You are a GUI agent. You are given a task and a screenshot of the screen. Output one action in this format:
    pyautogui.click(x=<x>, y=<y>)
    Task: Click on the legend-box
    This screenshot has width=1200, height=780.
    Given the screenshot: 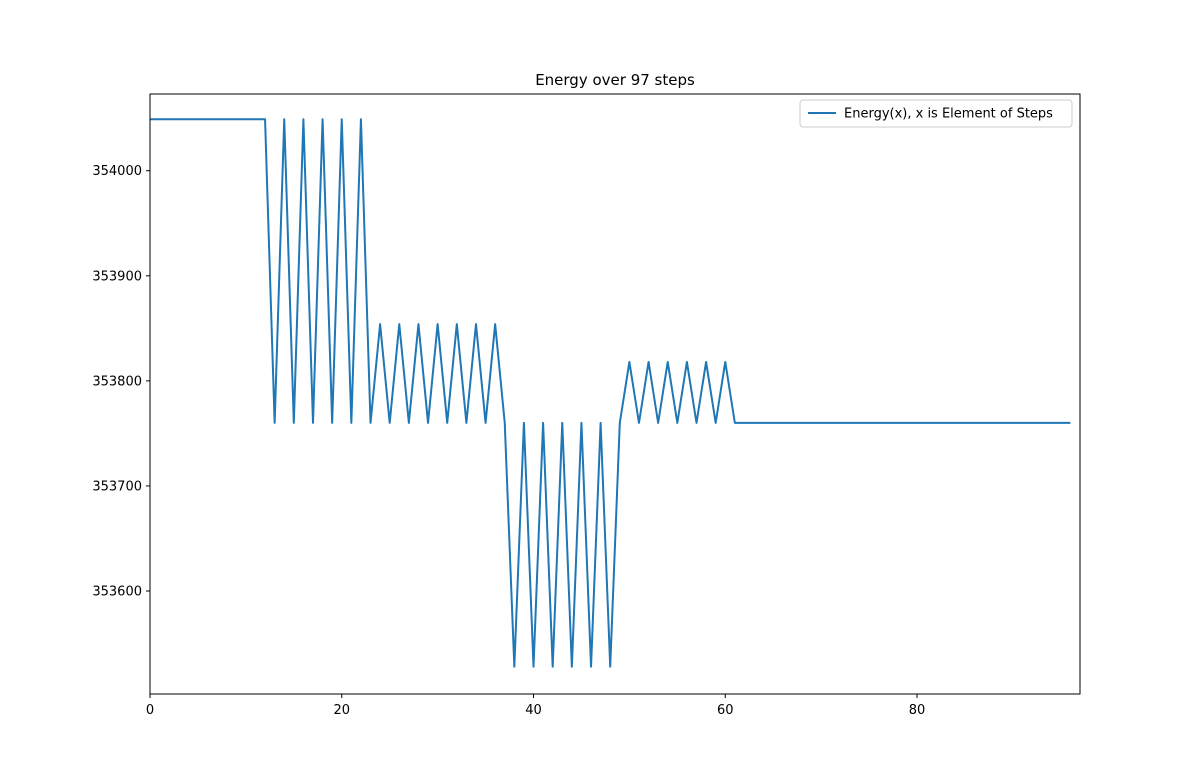 What is the action you would take?
    pyautogui.click(x=936, y=113)
    